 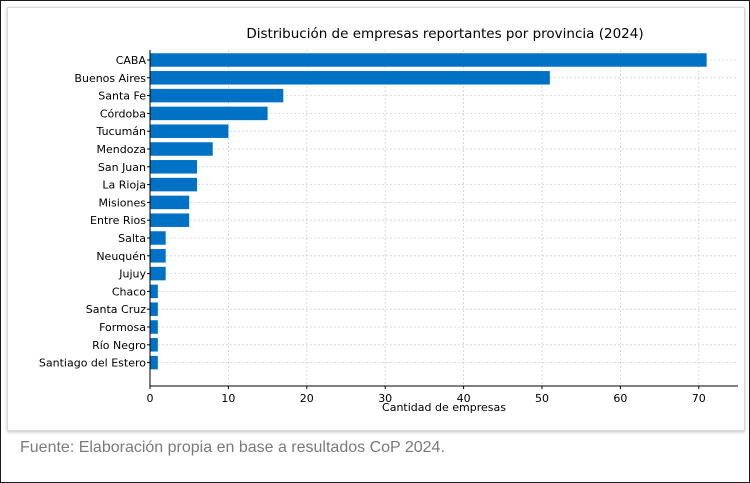 I want to click on x-tick-label: 50, so click(x=542, y=398).